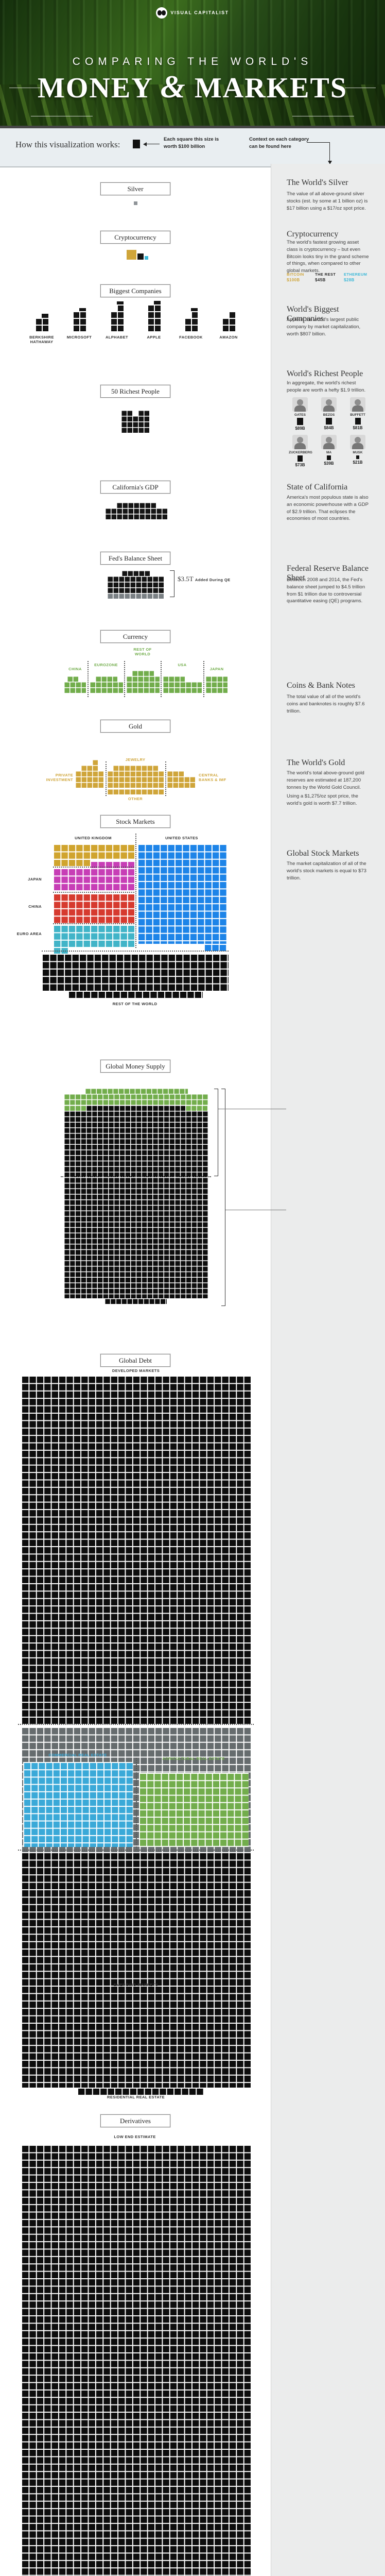 Image resolution: width=385 pixels, height=2576 pixels. I want to click on label-cur-eurozone: EUROZONE, so click(106, 665).